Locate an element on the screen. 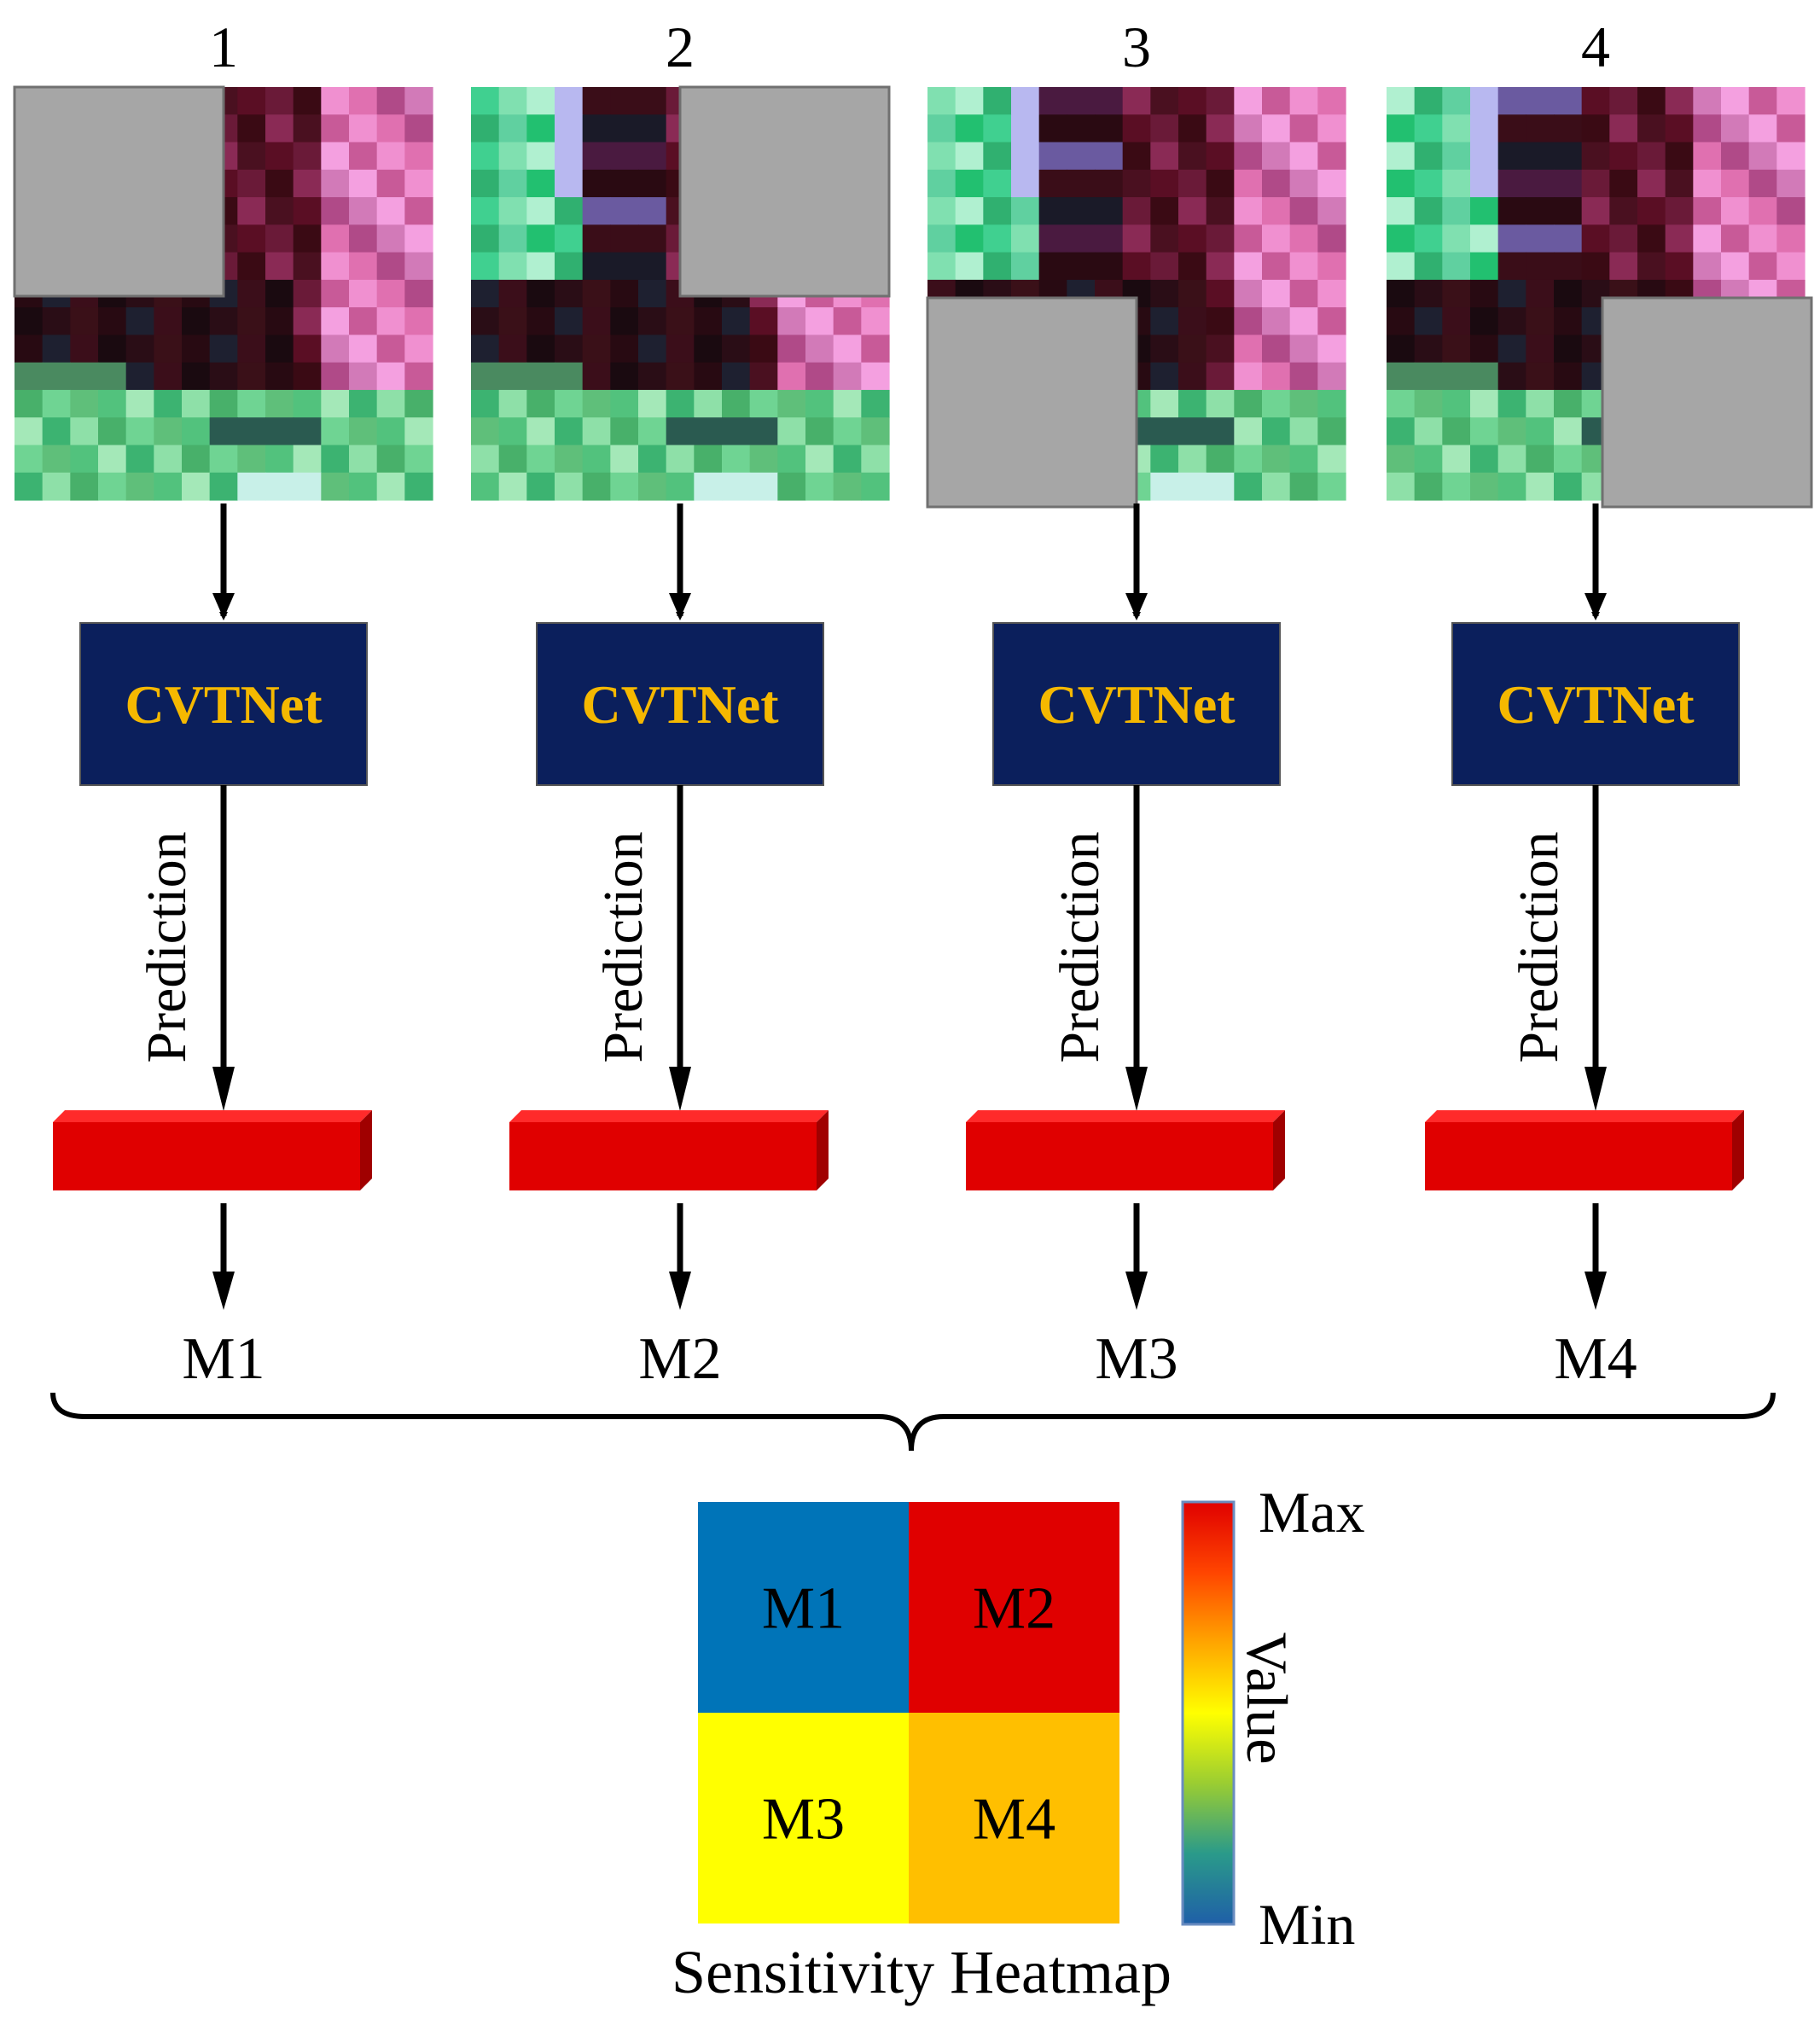 The height and width of the screenshot is (2037, 1820). panel-index-label: 3 is located at coordinates (1136, 47).